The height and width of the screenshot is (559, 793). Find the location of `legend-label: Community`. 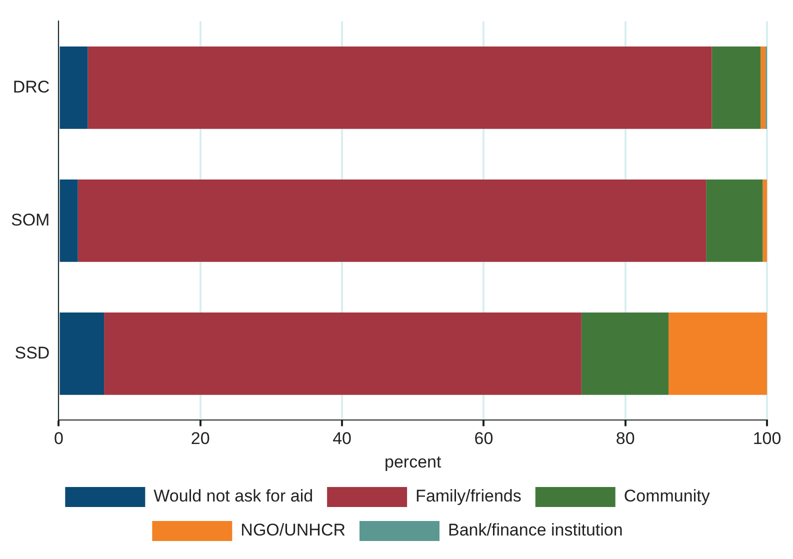

legend-label: Community is located at coordinates (667, 496).